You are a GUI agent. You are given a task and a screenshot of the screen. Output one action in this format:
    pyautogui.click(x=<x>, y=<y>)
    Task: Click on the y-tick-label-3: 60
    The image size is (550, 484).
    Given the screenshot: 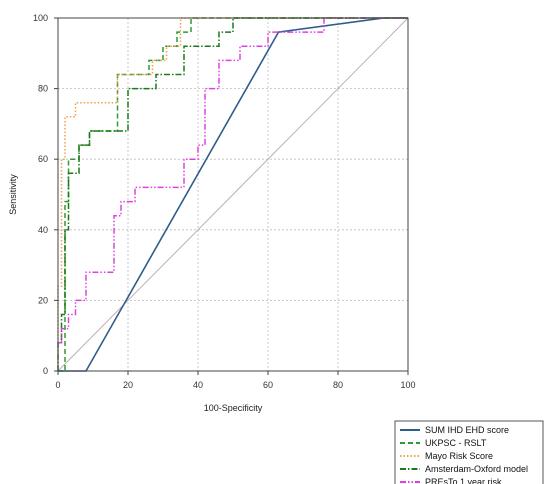 What is the action you would take?
    pyautogui.click(x=43, y=159)
    